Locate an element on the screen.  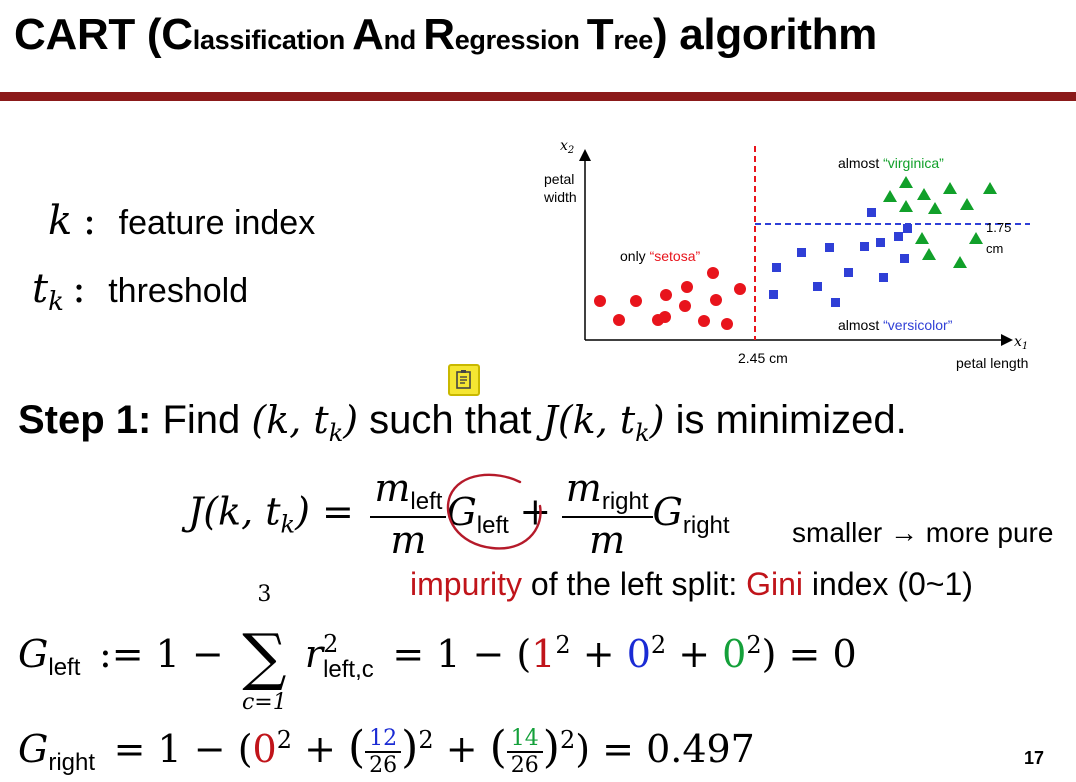
definition-k: k : feature index is located at coordinates (182, 221).